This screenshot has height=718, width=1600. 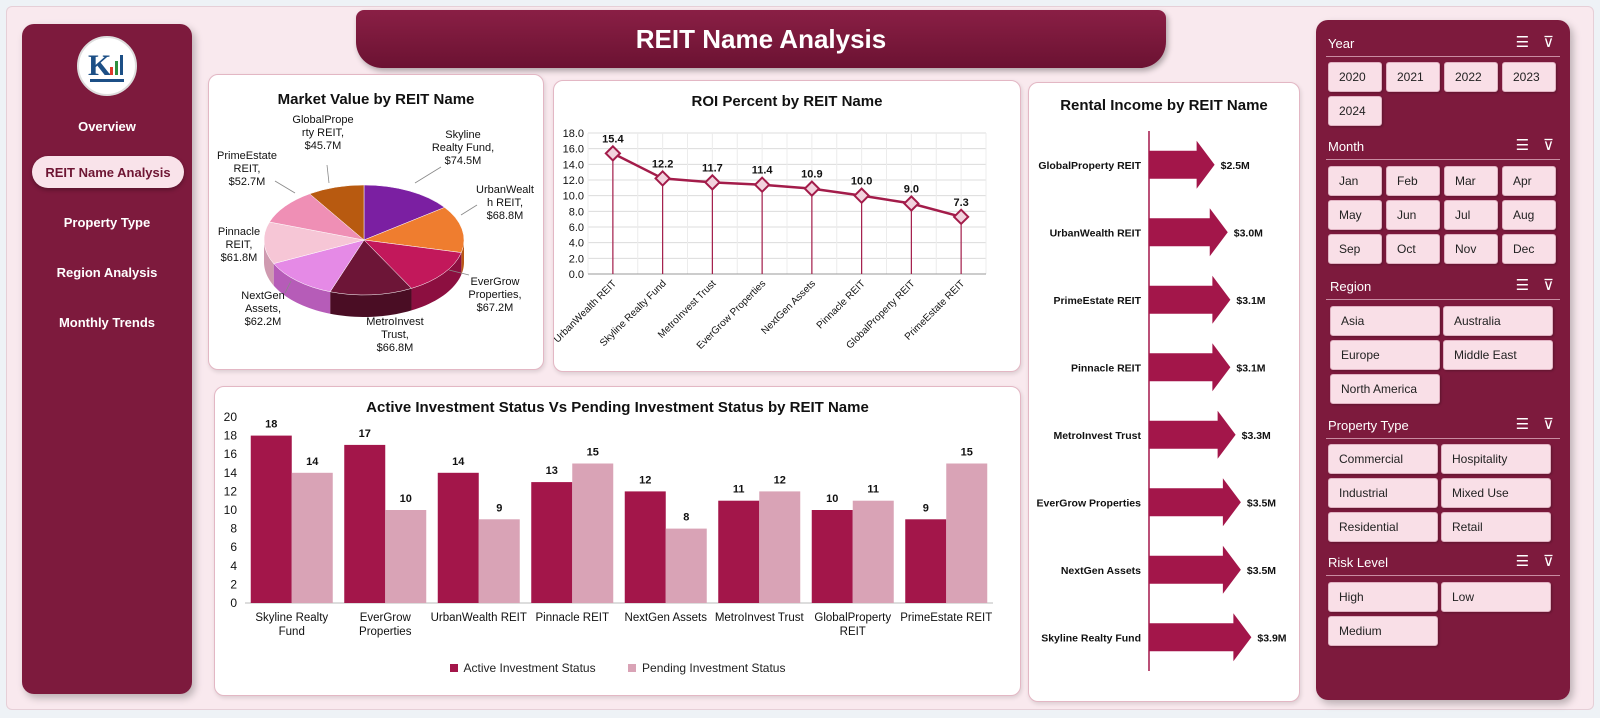 What do you see at coordinates (1383, 527) in the screenshot?
I see `property-residential-chip: Residential` at bounding box center [1383, 527].